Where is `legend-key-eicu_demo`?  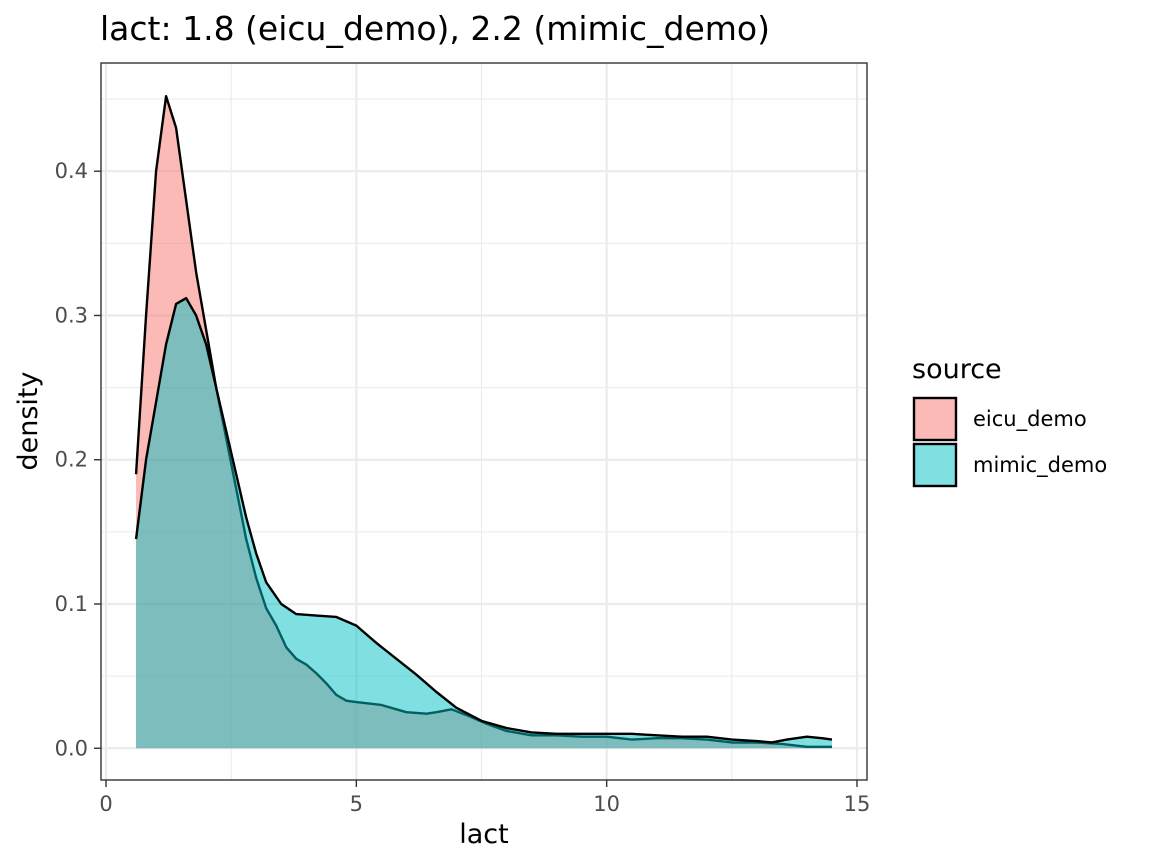
legend-key-eicu_demo is located at coordinates (935, 419).